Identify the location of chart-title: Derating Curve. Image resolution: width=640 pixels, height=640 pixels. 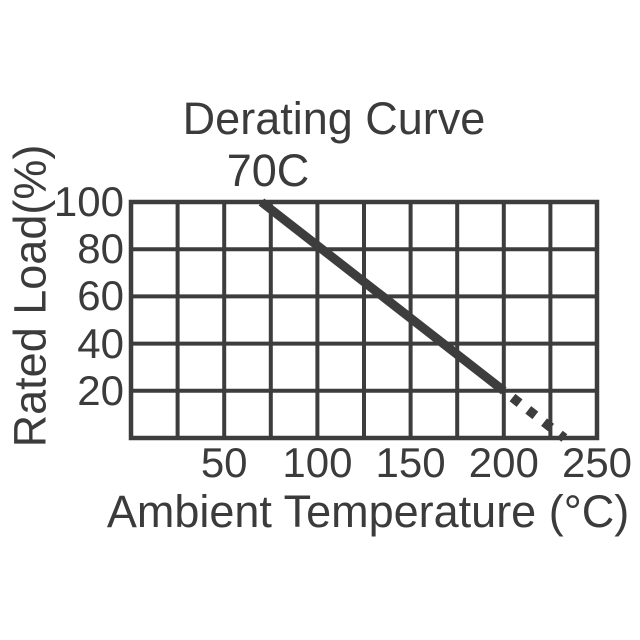
(334, 118).